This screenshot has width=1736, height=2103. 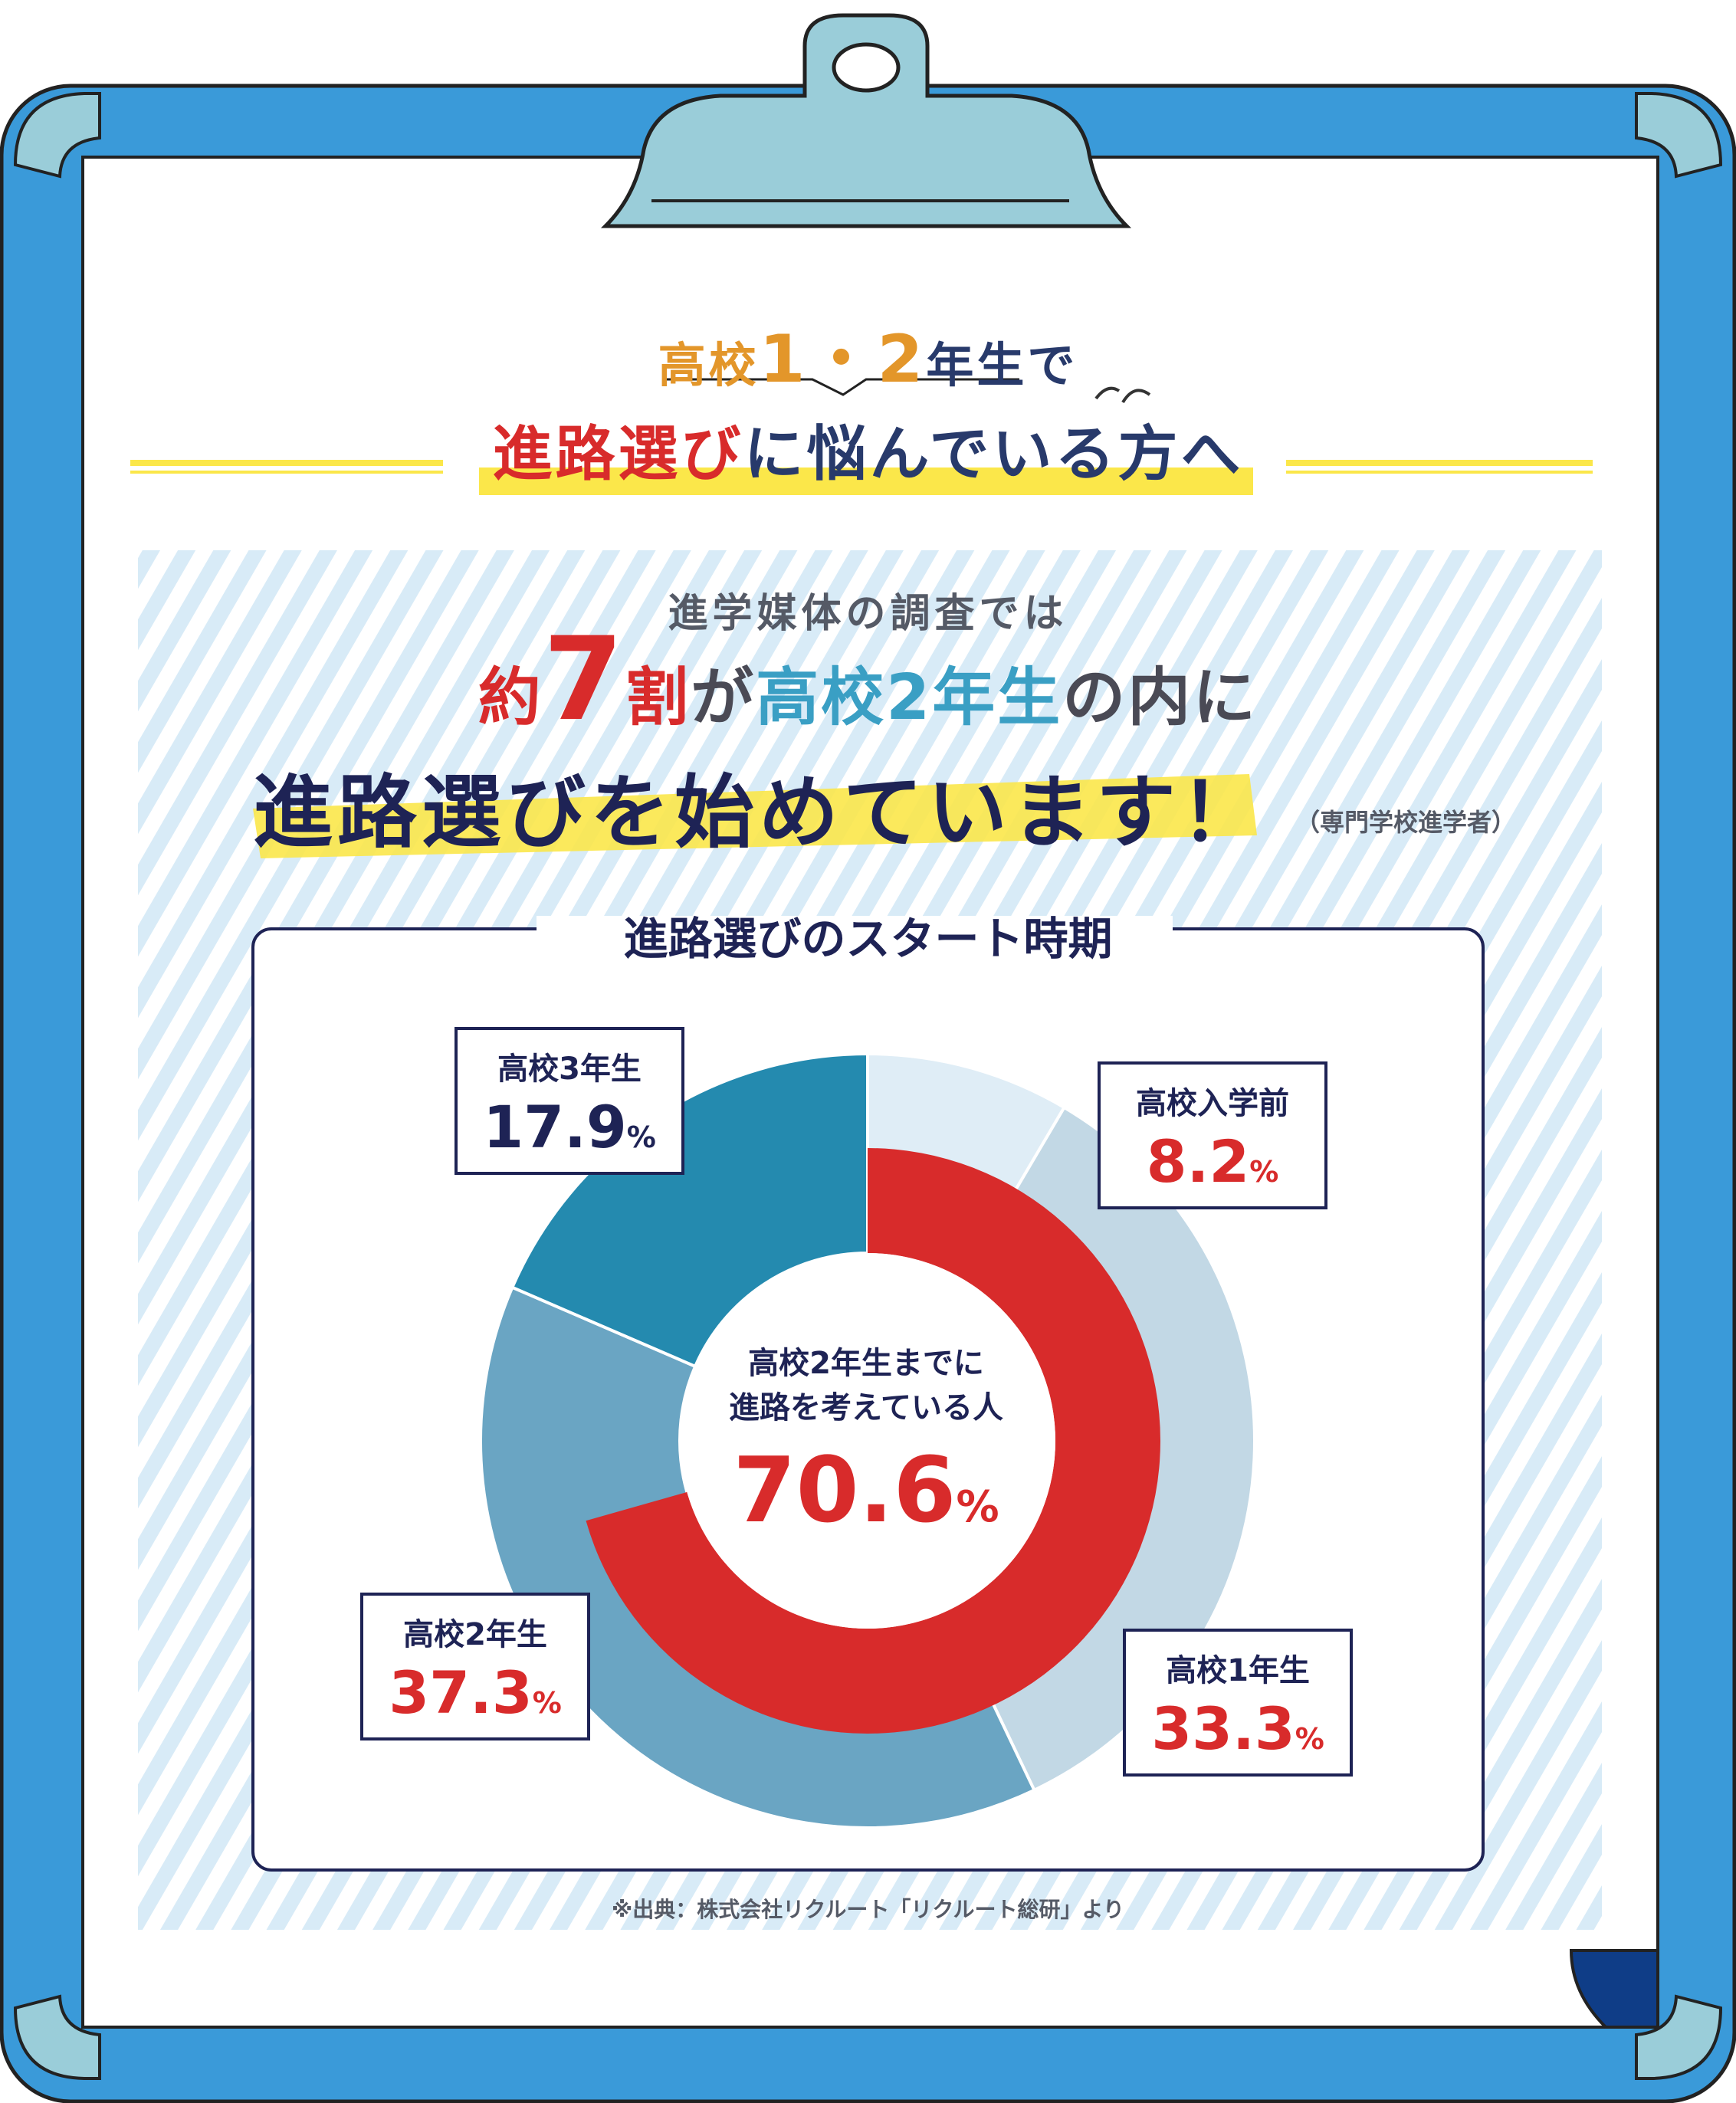 What do you see at coordinates (866, 120) in the screenshot?
I see `clip` at bounding box center [866, 120].